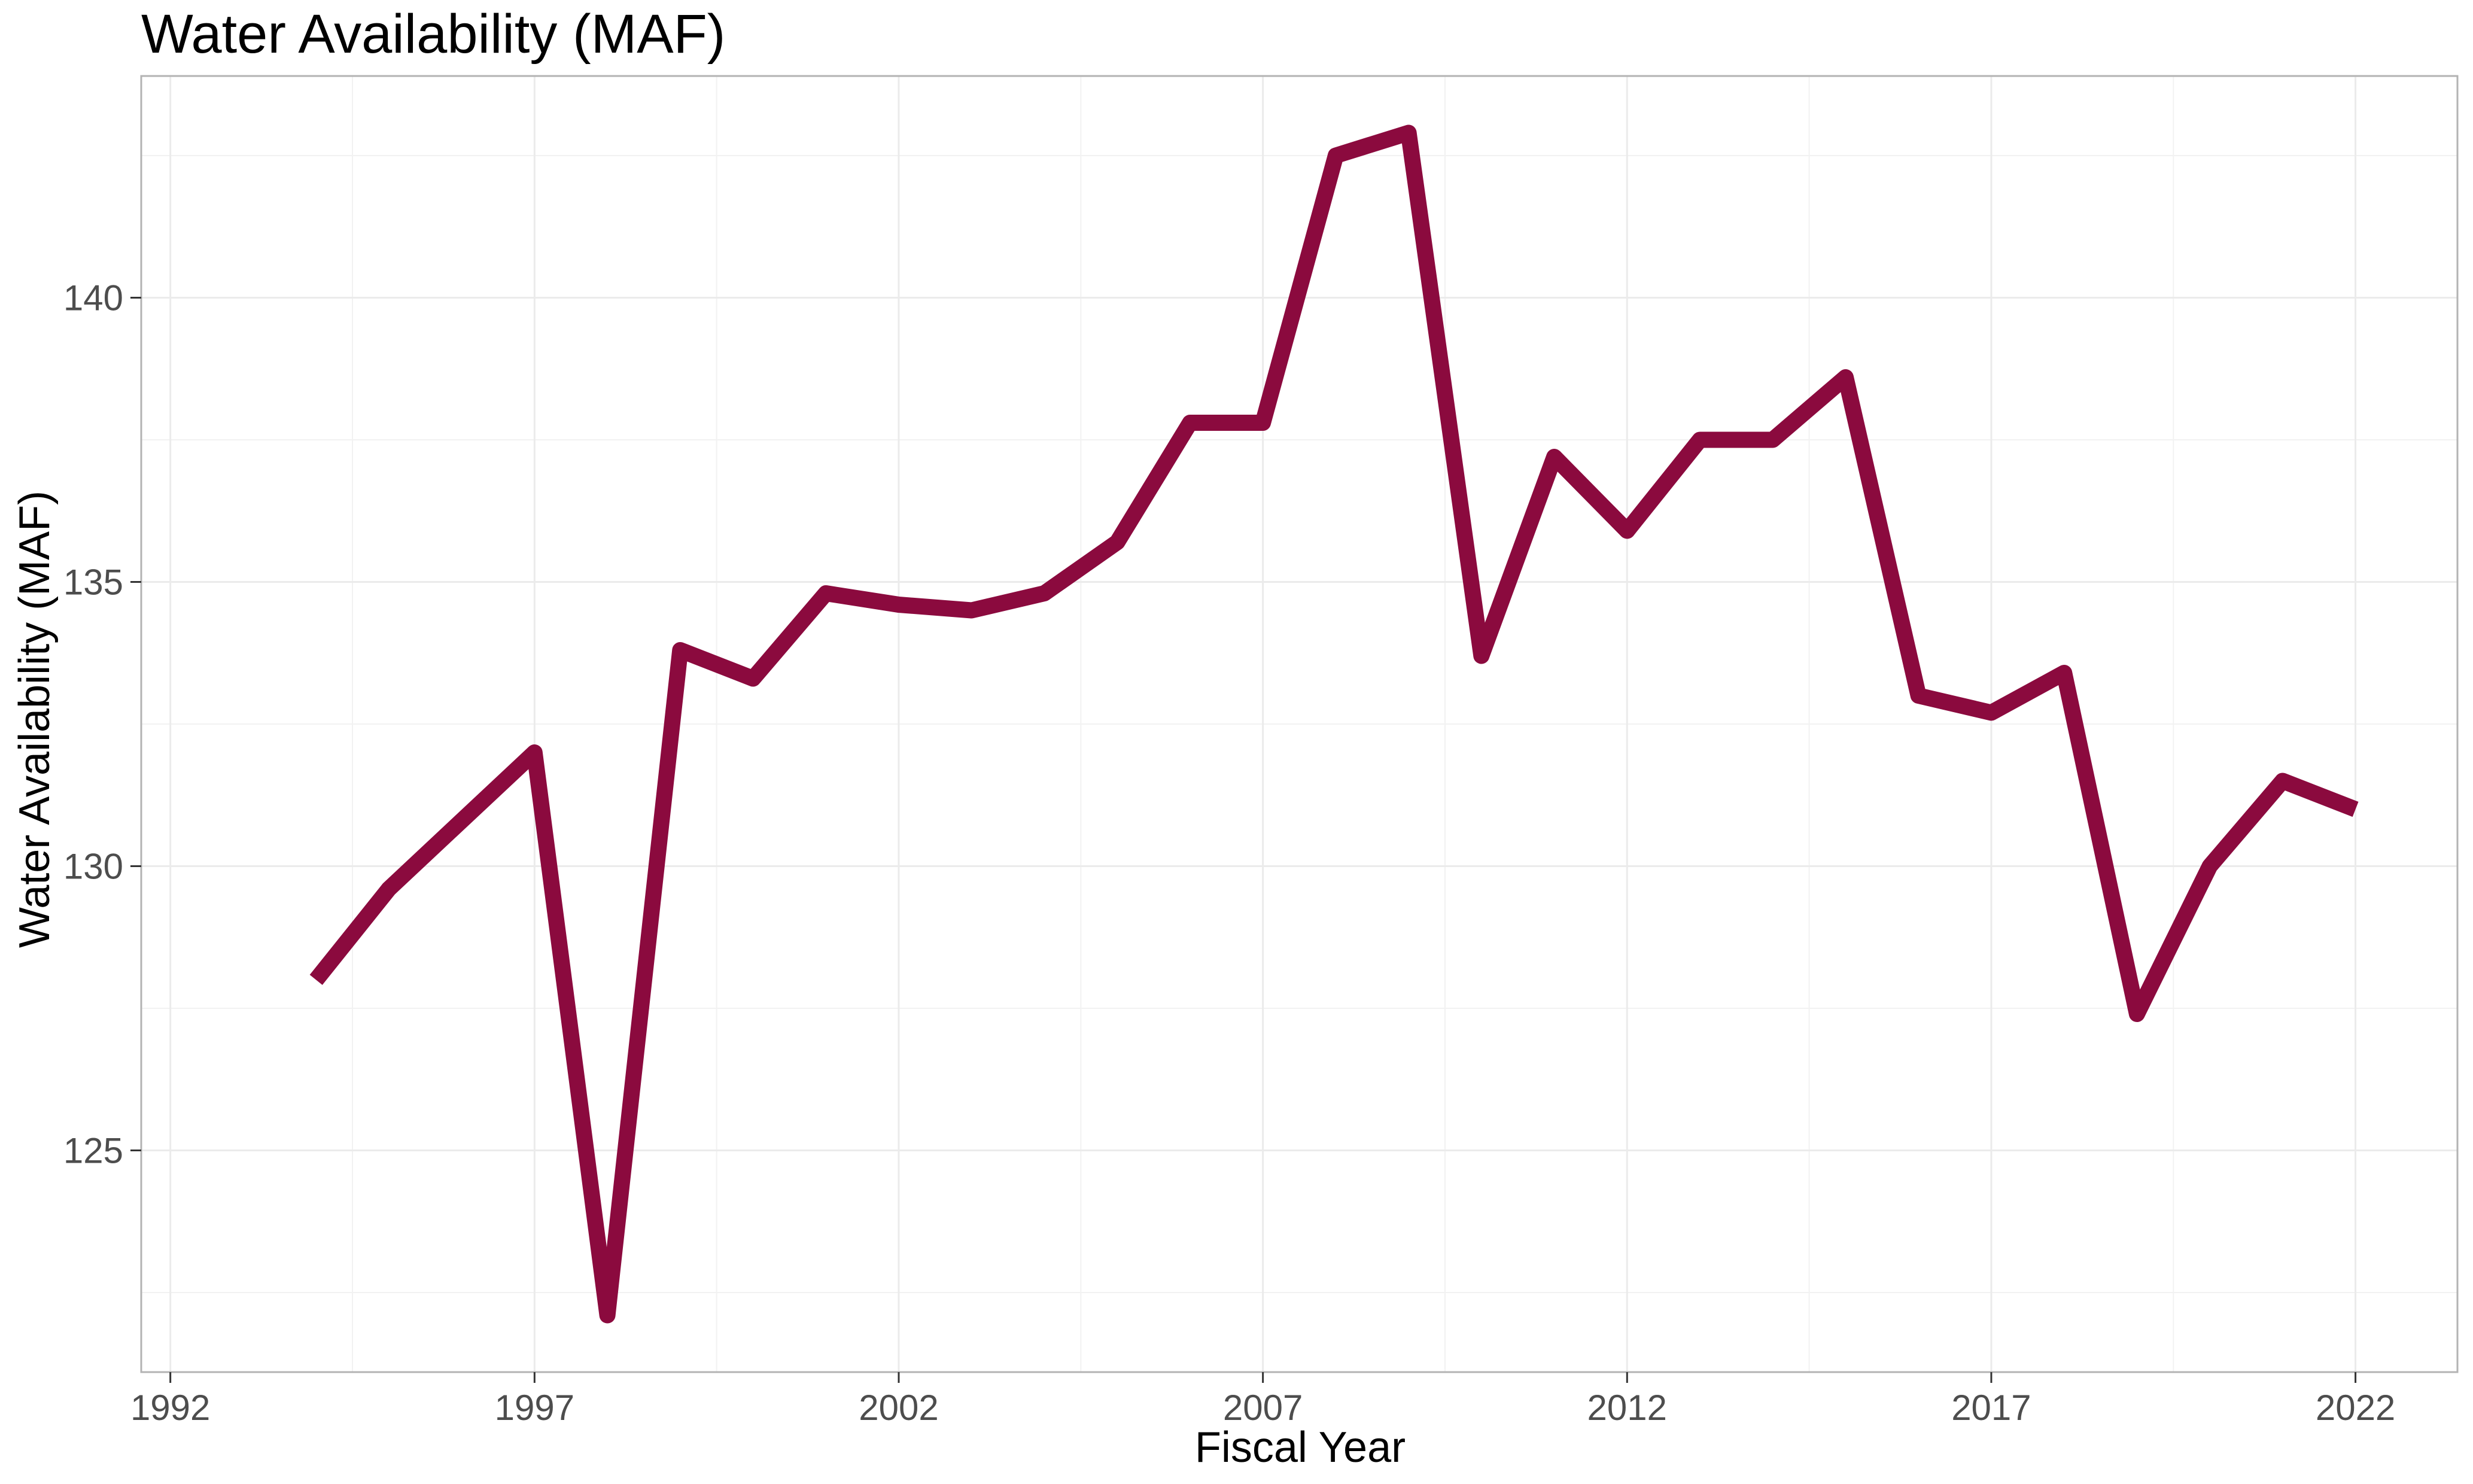 The height and width of the screenshot is (1484, 2473). I want to click on x-tick-label: 1992, so click(170, 1408).